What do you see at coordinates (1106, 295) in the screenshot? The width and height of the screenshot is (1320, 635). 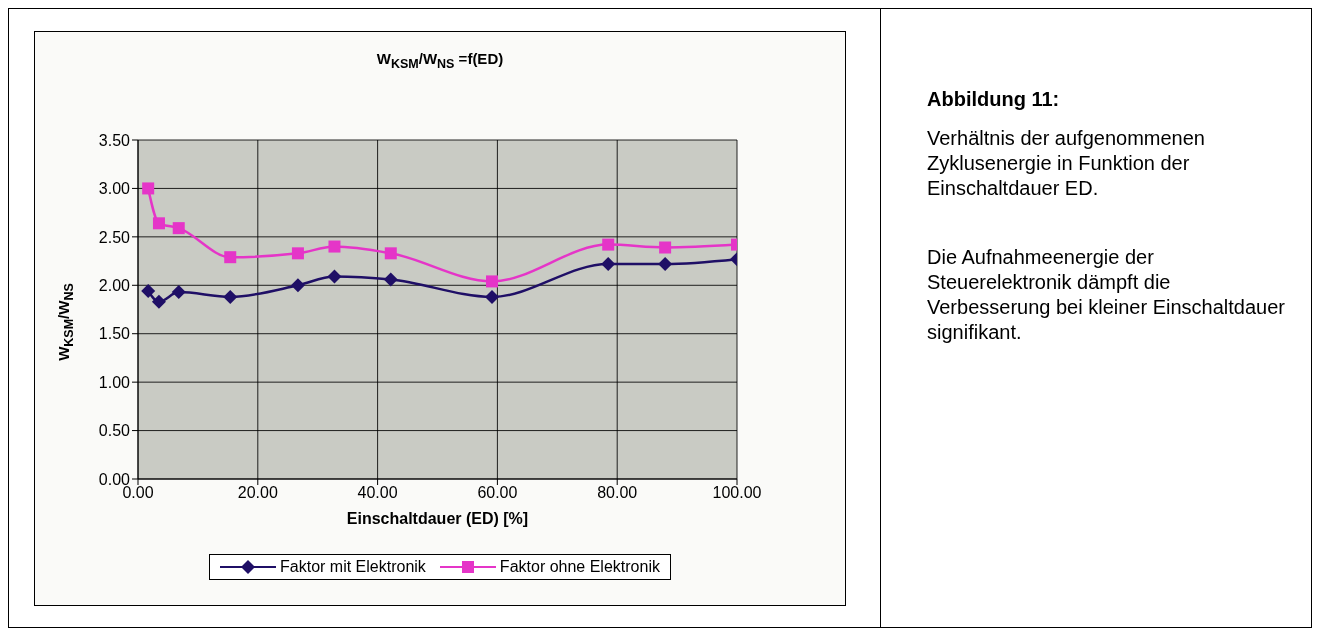 I see `text: Die Aufnahmeenergie der Steuerelektronik dämpft die Verbesserung bei kleiner Einschaltdauer signifikant.` at bounding box center [1106, 295].